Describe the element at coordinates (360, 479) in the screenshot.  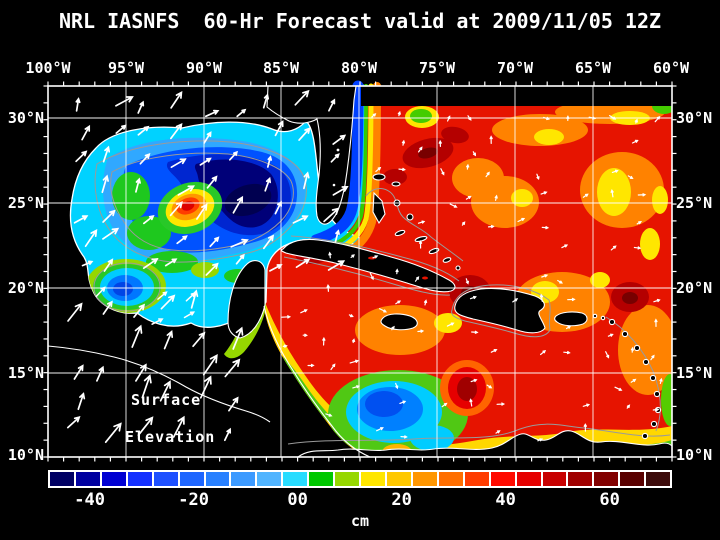
I see `colorbar` at that location.